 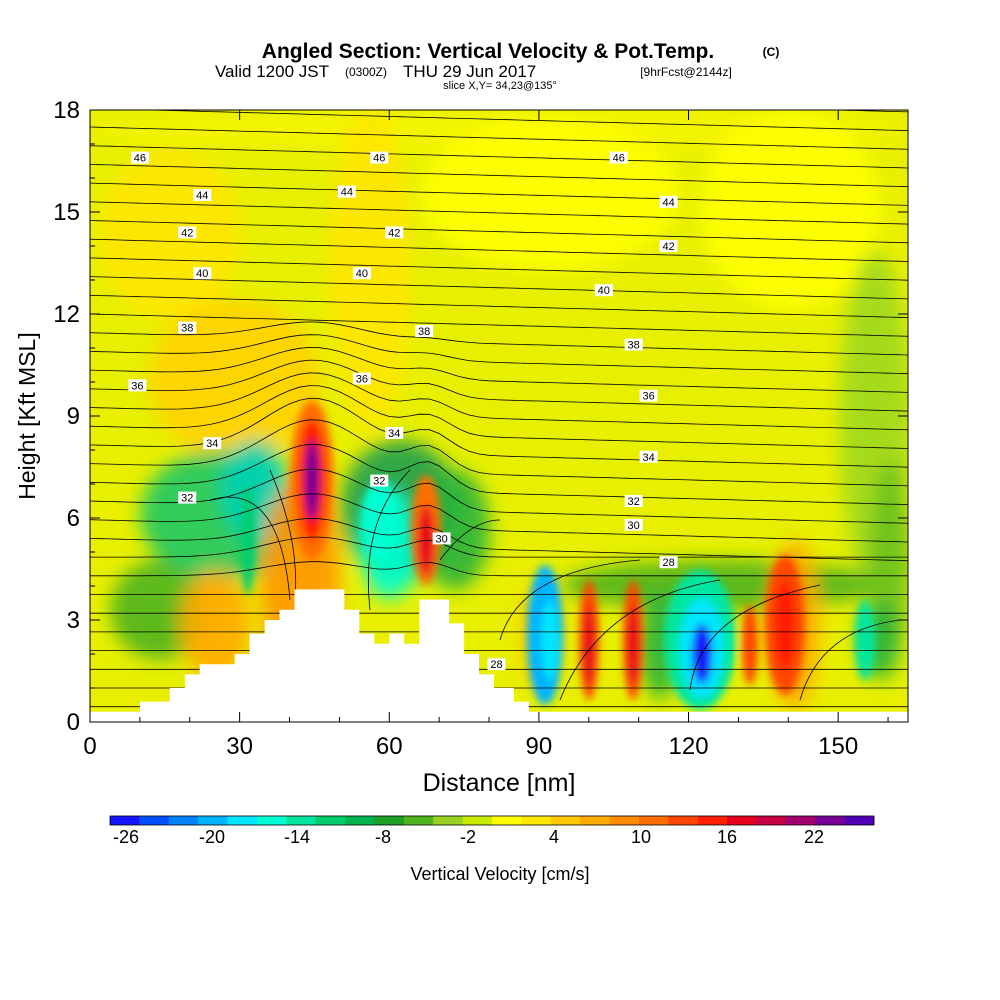 I want to click on terrain-mask, so click(x=499, y=655).